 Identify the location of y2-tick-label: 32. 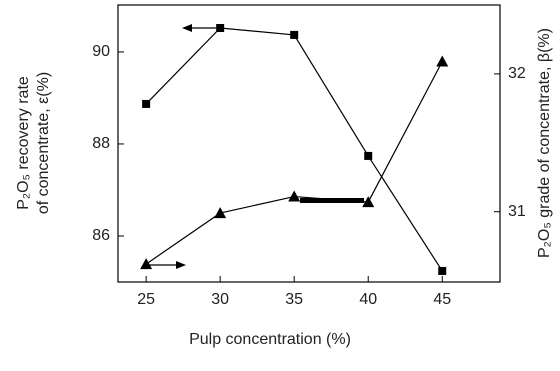
(517, 73).